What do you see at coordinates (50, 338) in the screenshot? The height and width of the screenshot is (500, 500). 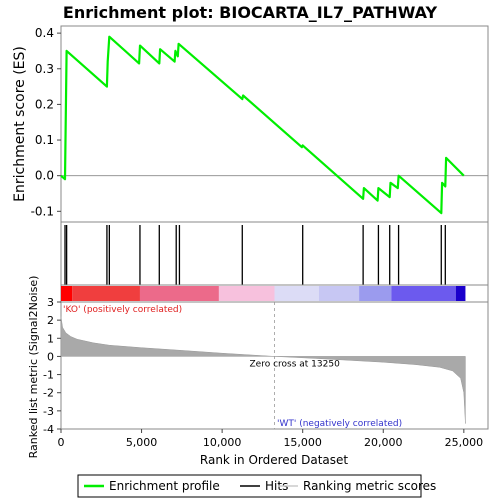 I see `metric-y-tick-label: 1` at bounding box center [50, 338].